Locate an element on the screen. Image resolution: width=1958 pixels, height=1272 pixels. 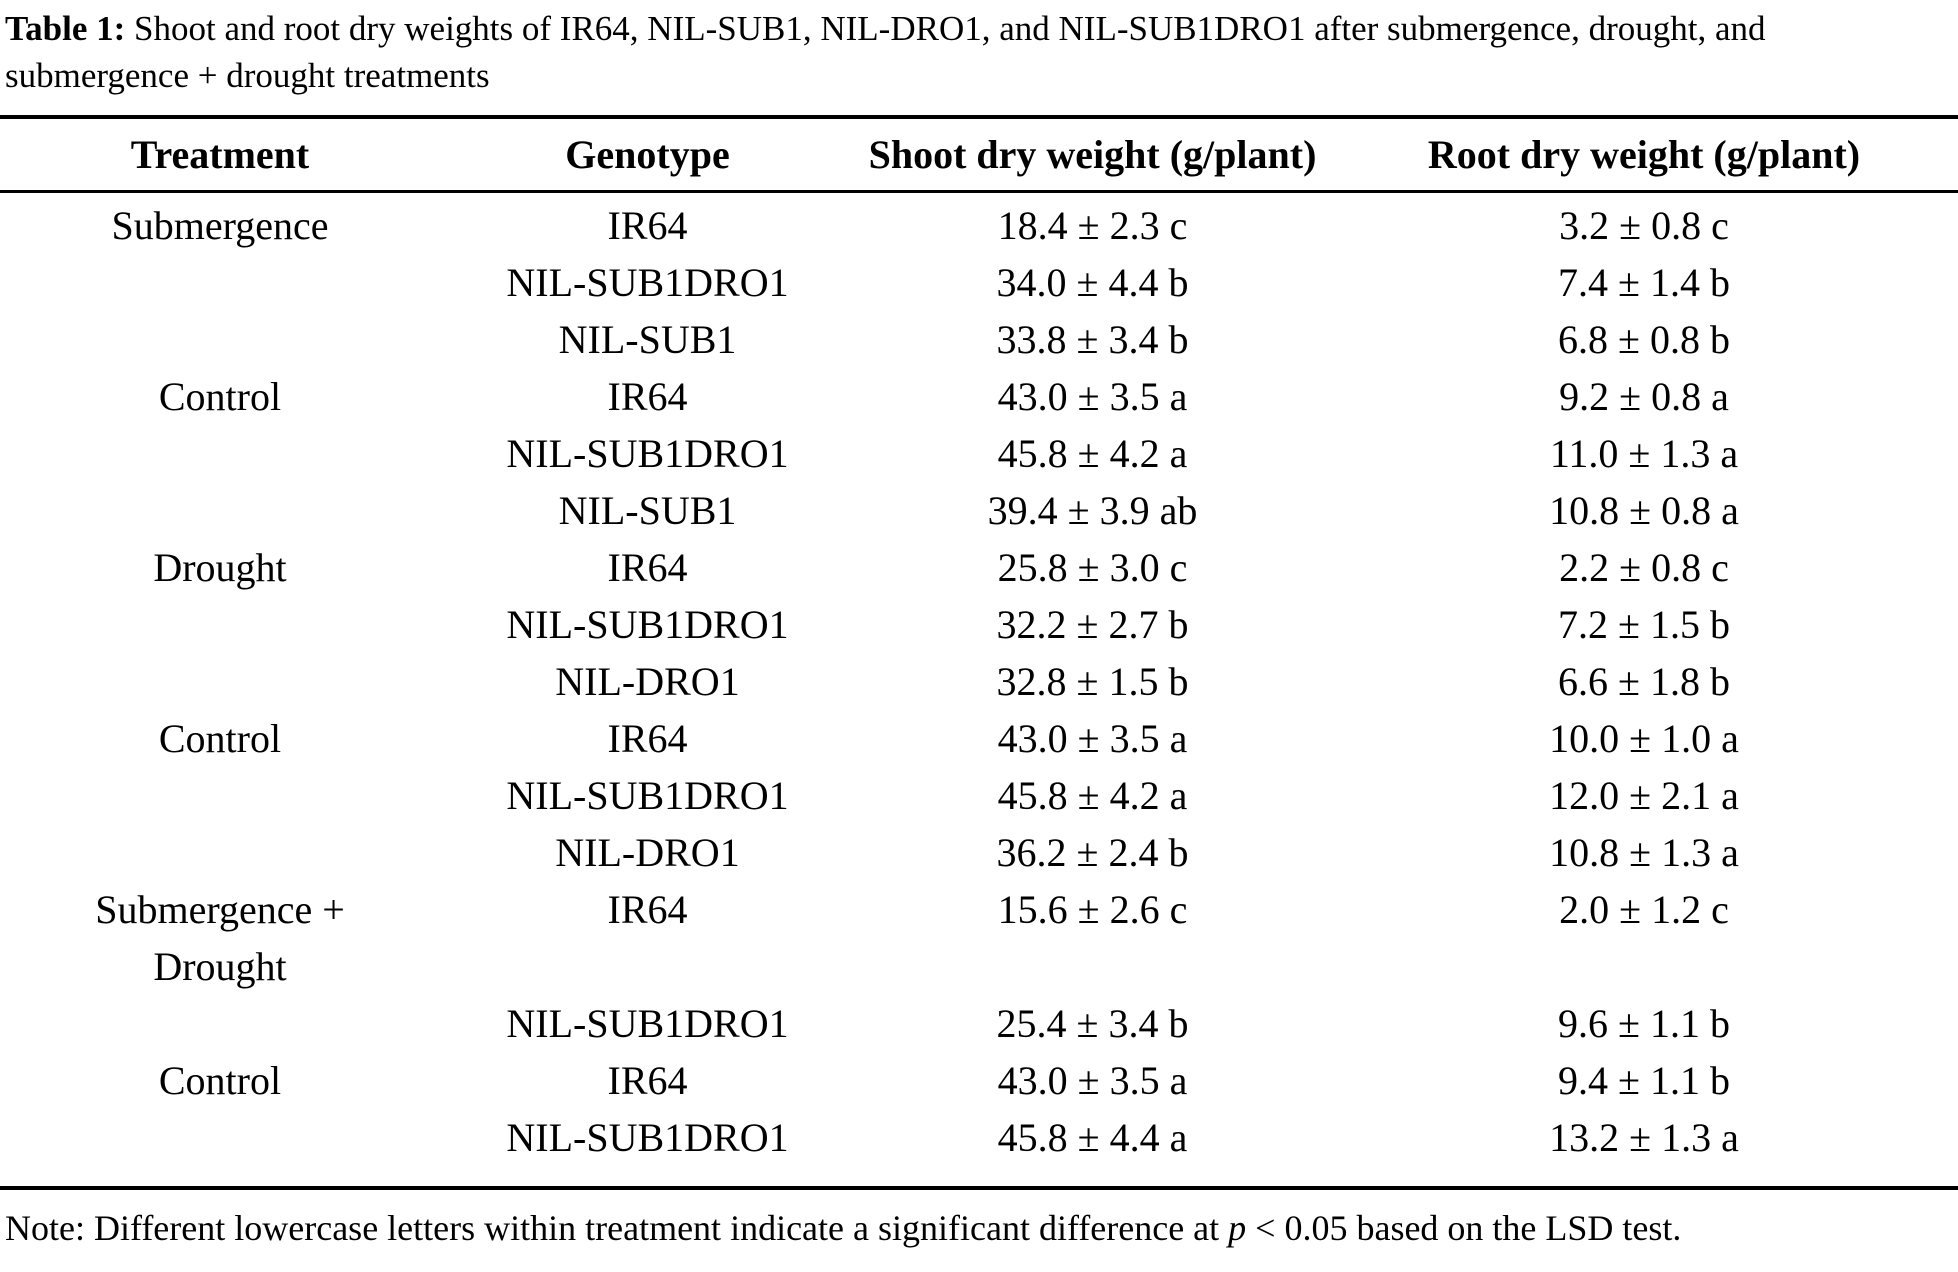
shoot-value-cell: 25.8 ± 3.0 c is located at coordinates (1092, 567).